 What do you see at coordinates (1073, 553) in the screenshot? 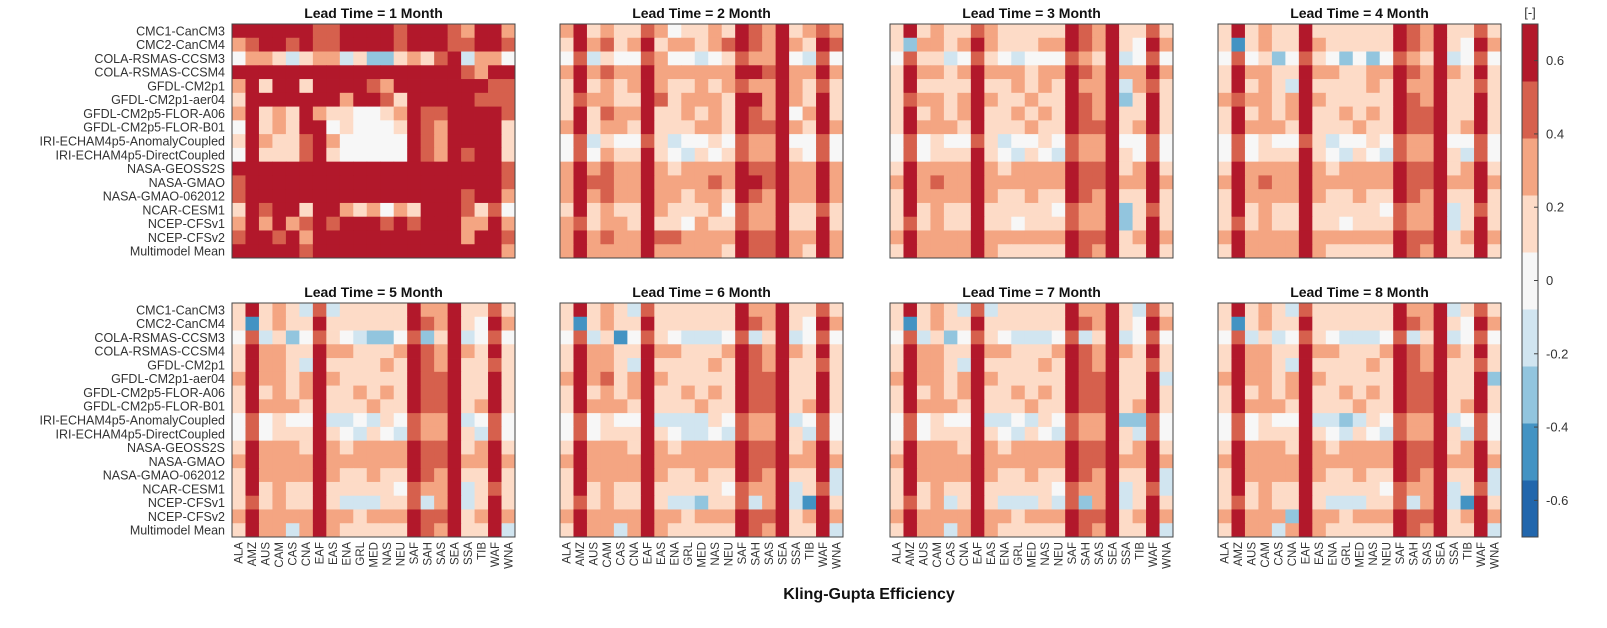
I see `column-label: SAF` at bounding box center [1073, 553].